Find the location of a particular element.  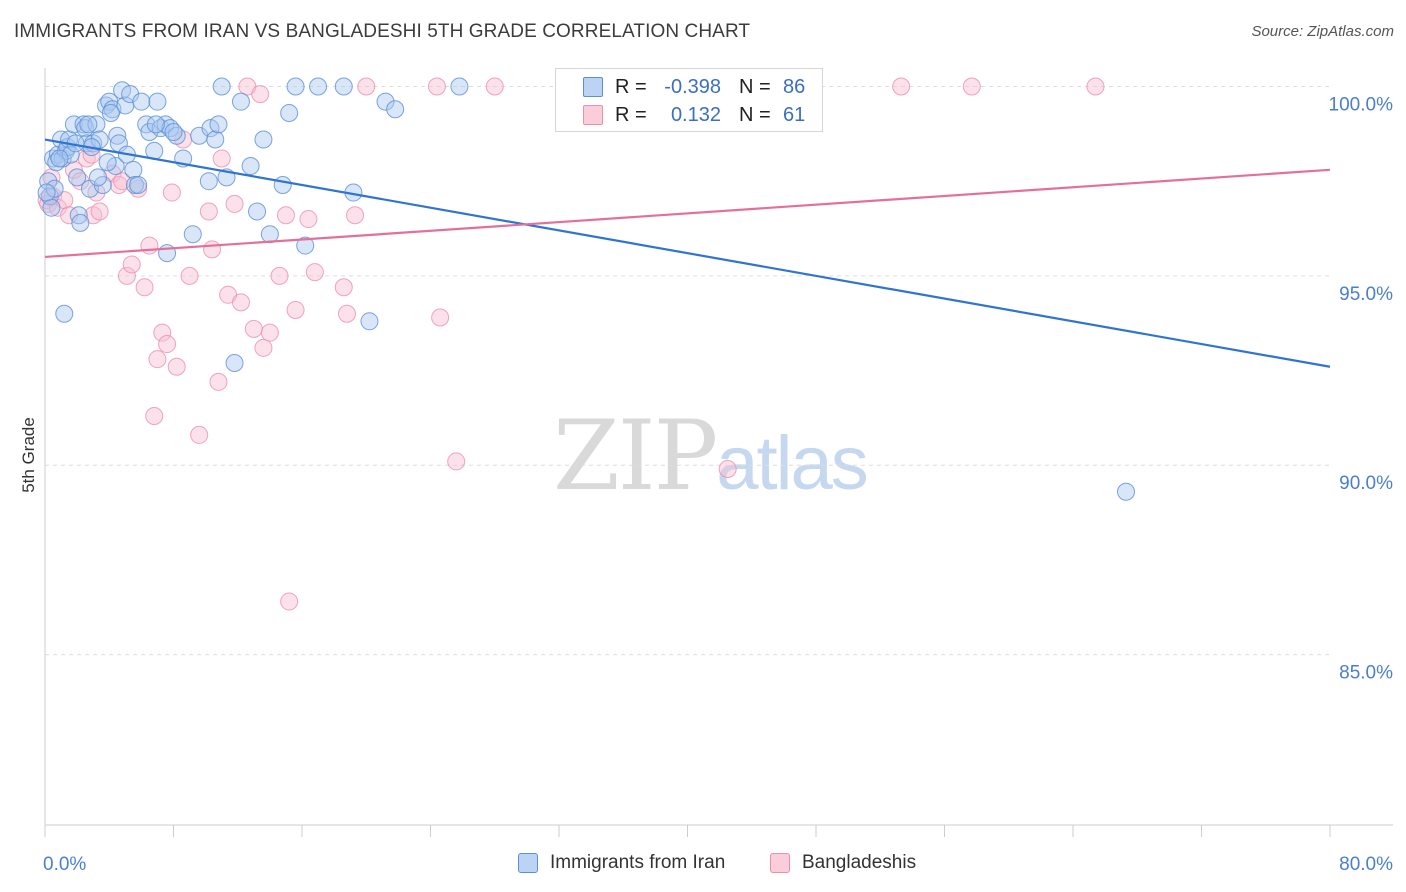

legend-n-value: 61 is located at coordinates (794, 114).